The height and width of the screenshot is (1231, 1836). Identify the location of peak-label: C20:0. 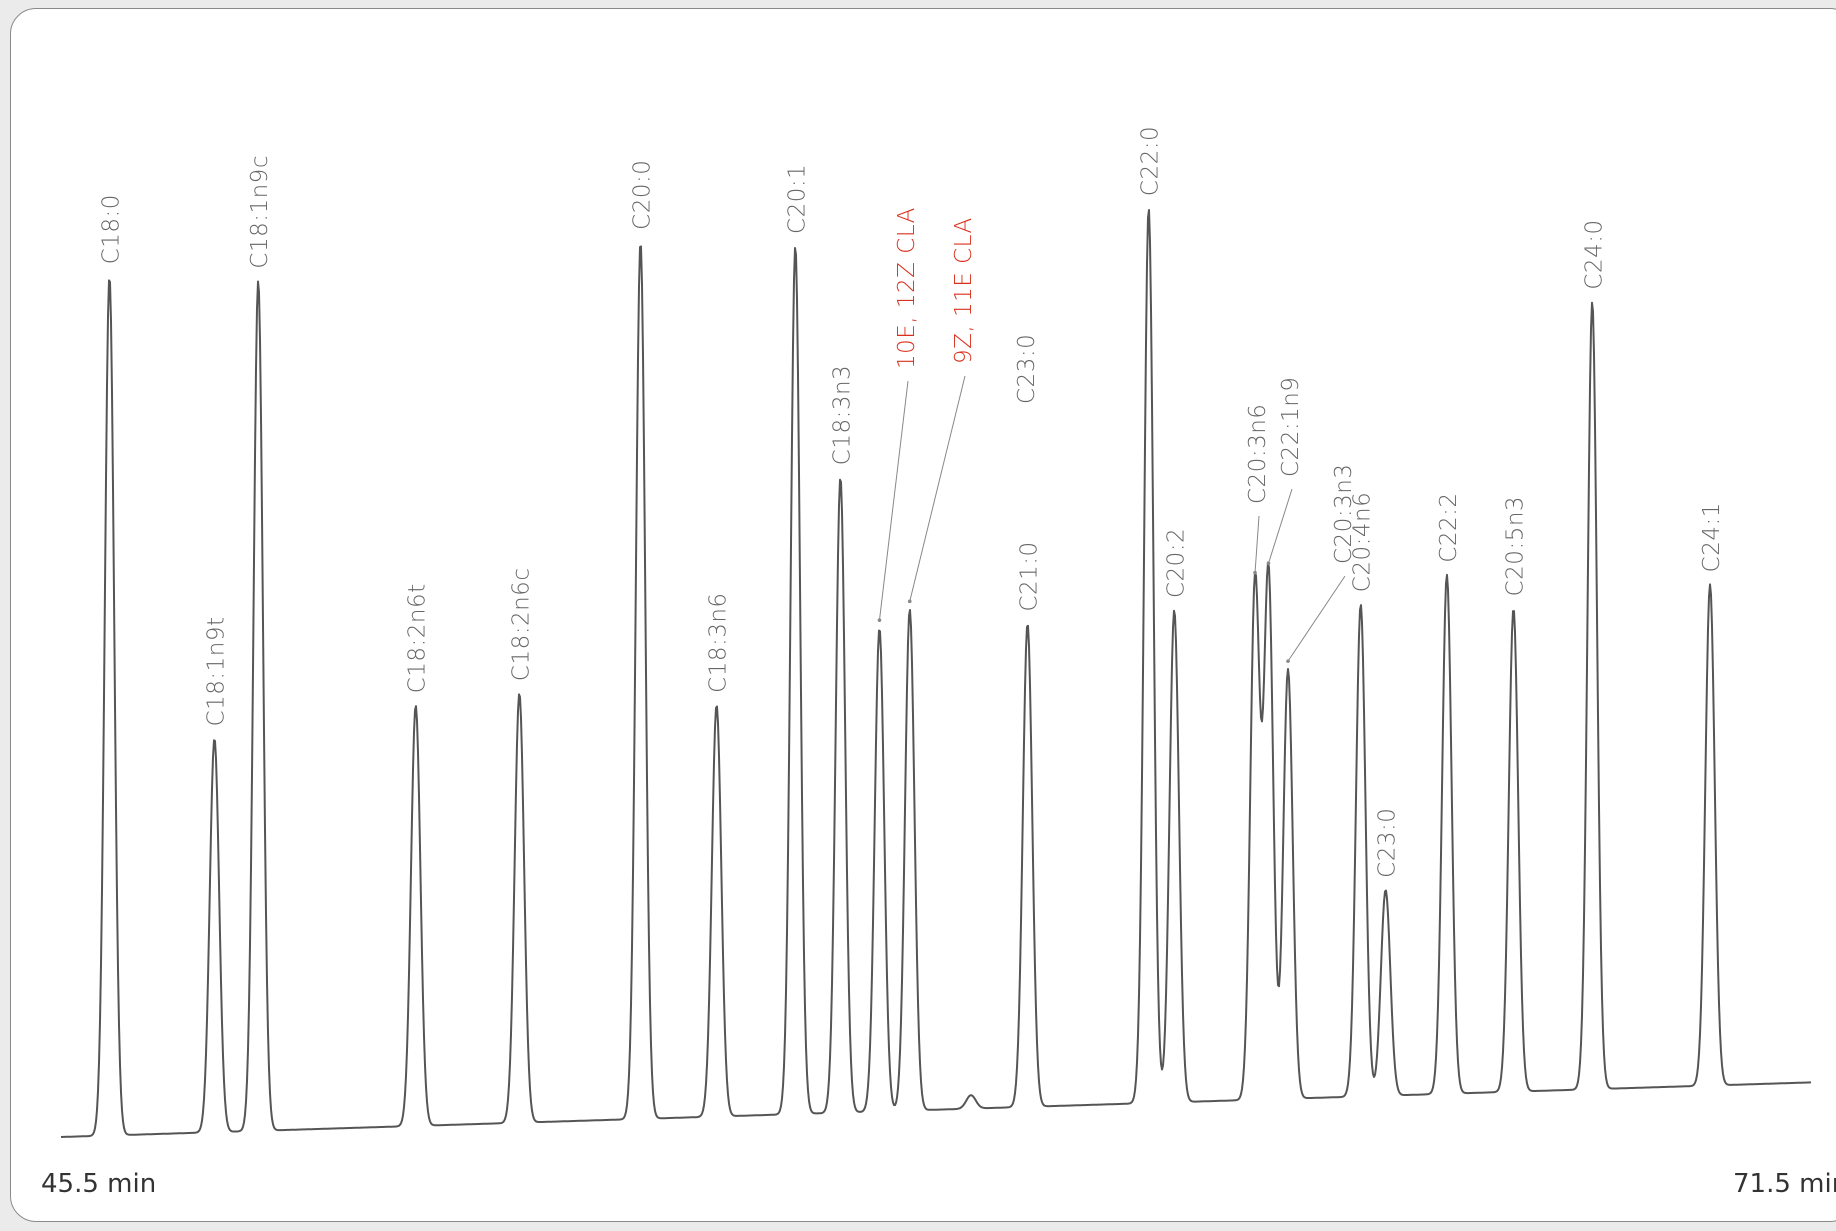
(643, 195).